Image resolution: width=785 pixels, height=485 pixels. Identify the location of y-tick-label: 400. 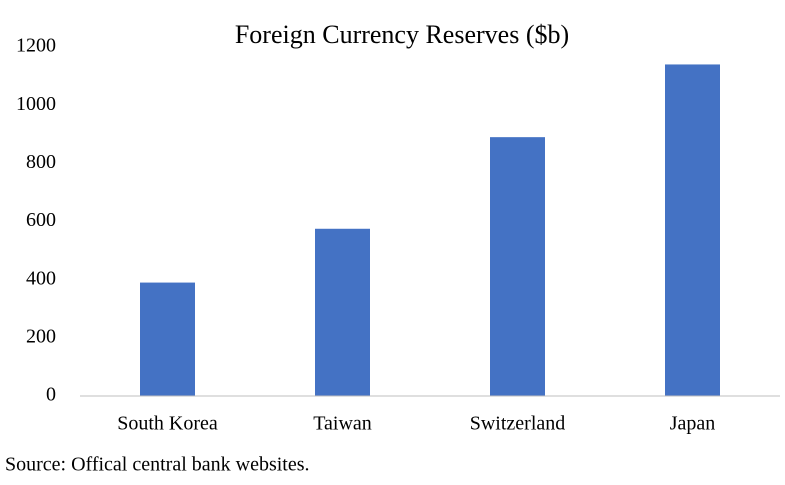
(41, 278).